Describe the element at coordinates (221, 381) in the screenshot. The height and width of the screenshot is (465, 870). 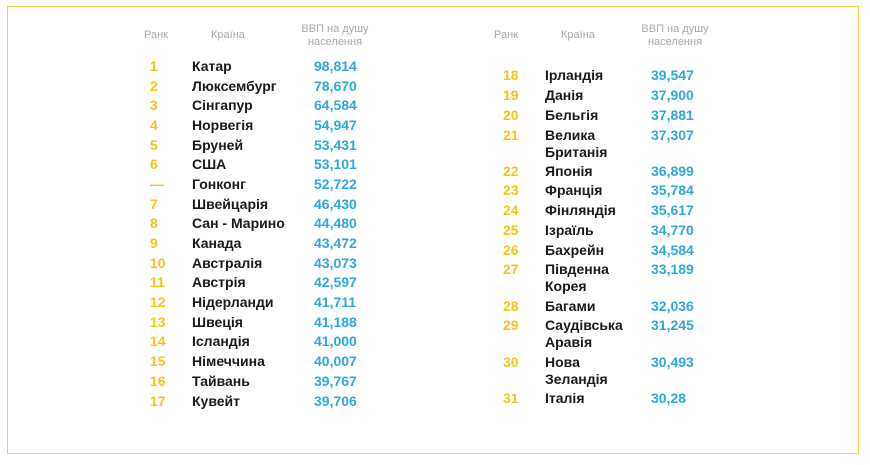
I see `country-name-line: Тайвань` at that location.